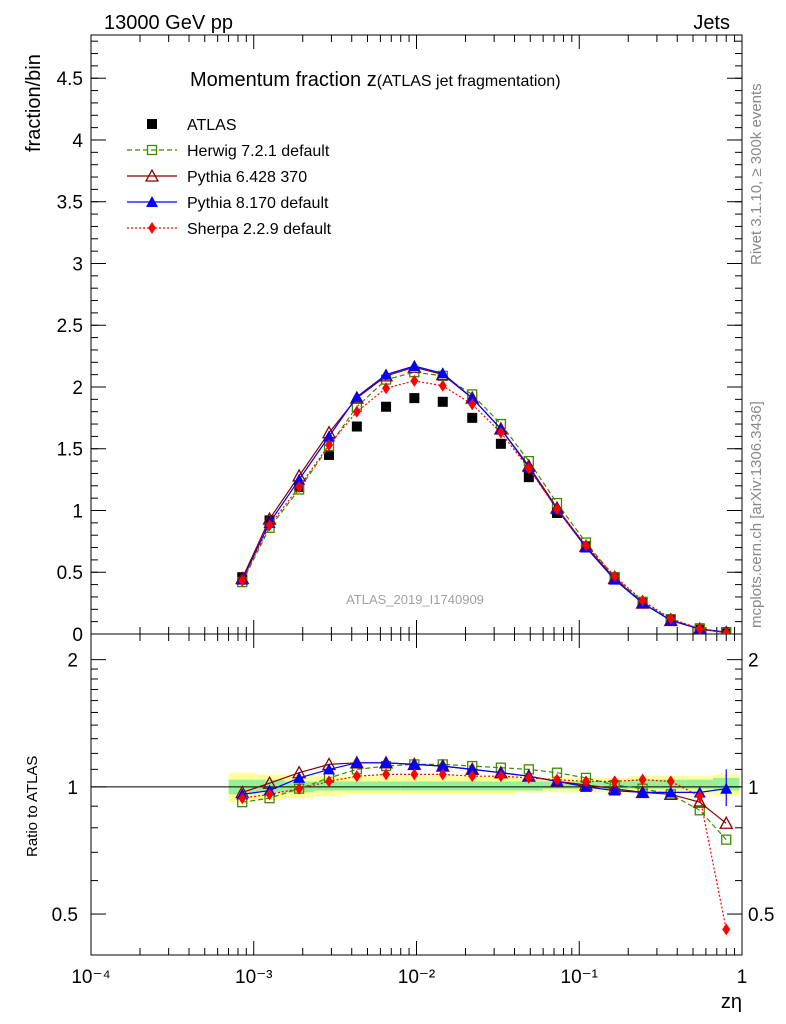  Describe the element at coordinates (77, 141) in the screenshot. I see `main-y-tick-label: 4` at that location.